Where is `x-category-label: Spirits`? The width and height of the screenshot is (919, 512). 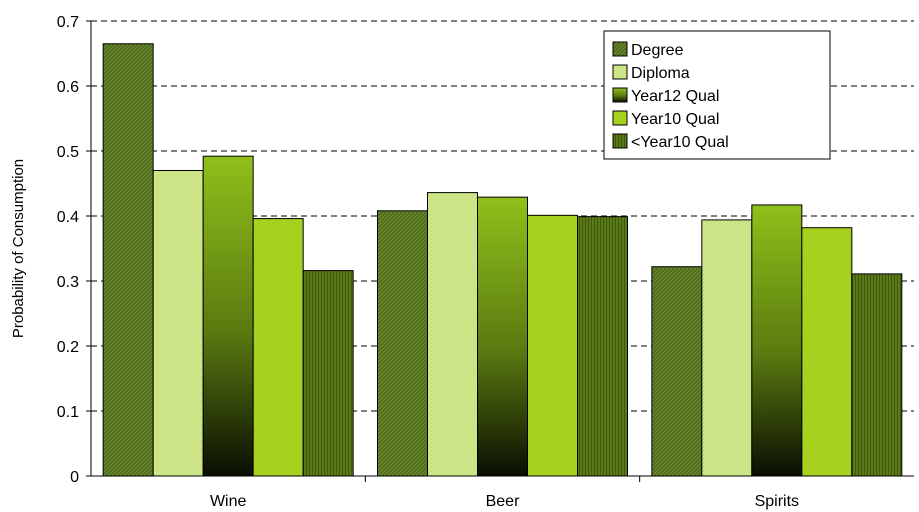 x-category-label: Spirits is located at coordinates (777, 501).